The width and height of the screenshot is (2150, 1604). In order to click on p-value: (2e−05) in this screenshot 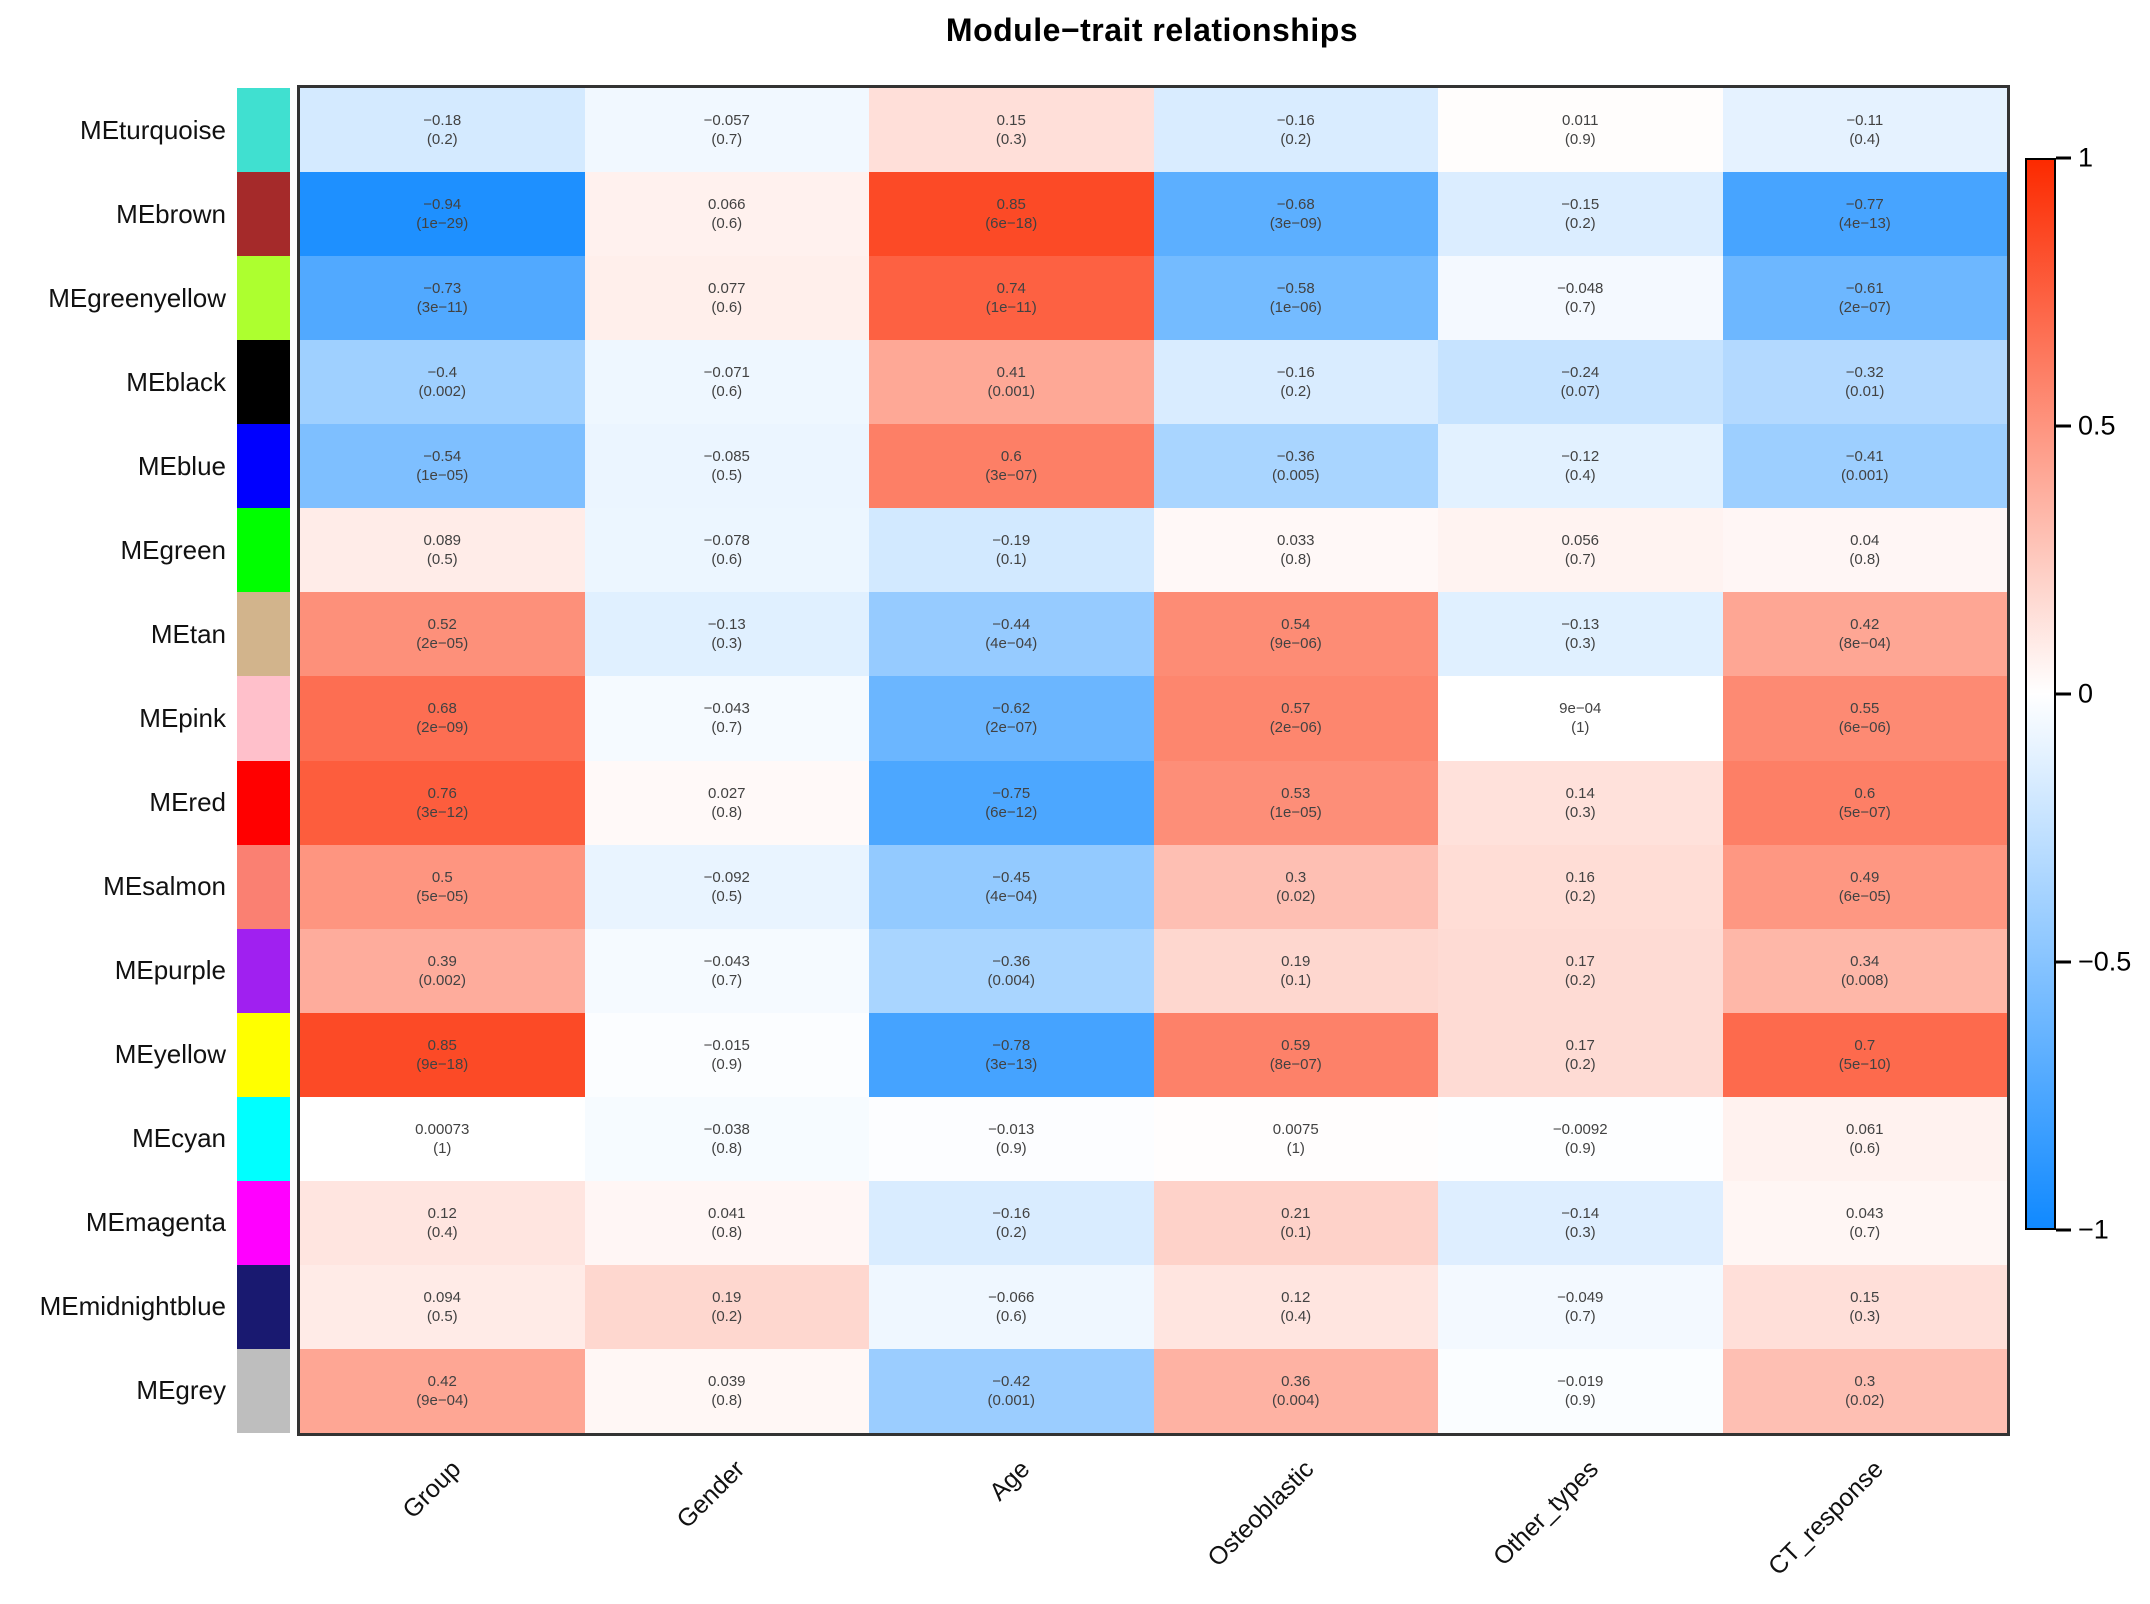, I will do `click(442, 644)`.